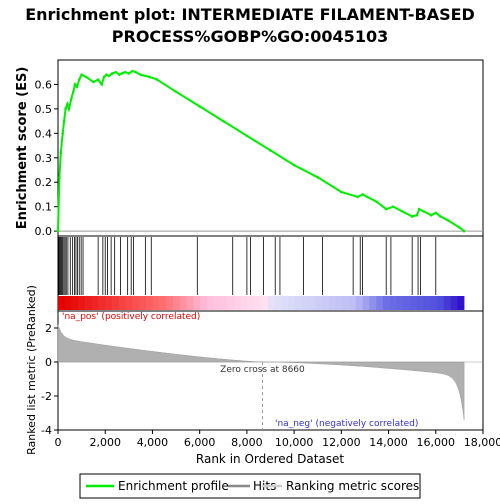  What do you see at coordinates (44, 158) in the screenshot?
I see `es-y-tick-label: 0.3` at bounding box center [44, 158].